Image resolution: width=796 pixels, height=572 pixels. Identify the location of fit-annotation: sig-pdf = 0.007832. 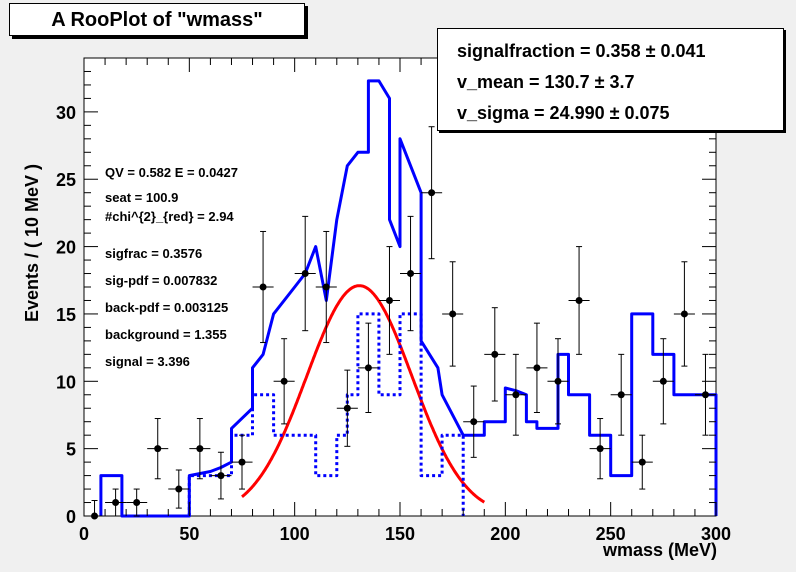
(161, 280).